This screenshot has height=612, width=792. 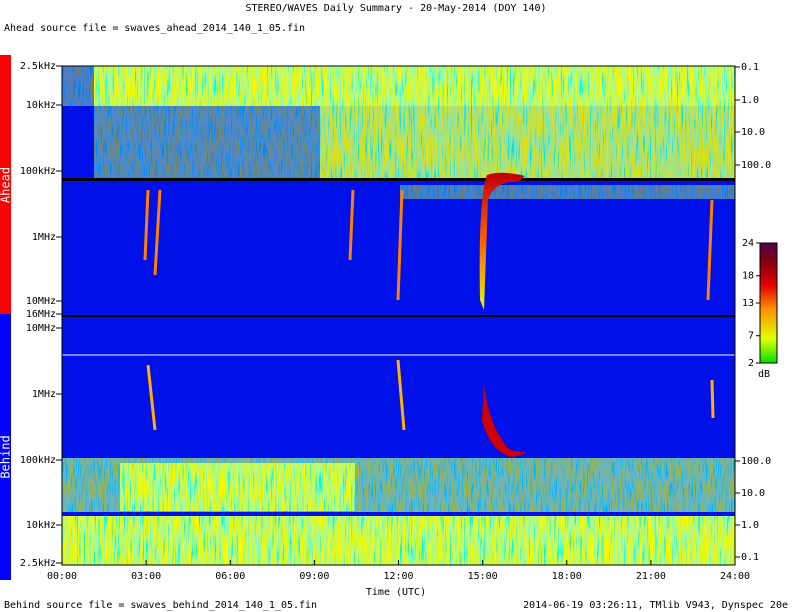 I want to click on x-tick-label: 18:00, so click(x=567, y=576).